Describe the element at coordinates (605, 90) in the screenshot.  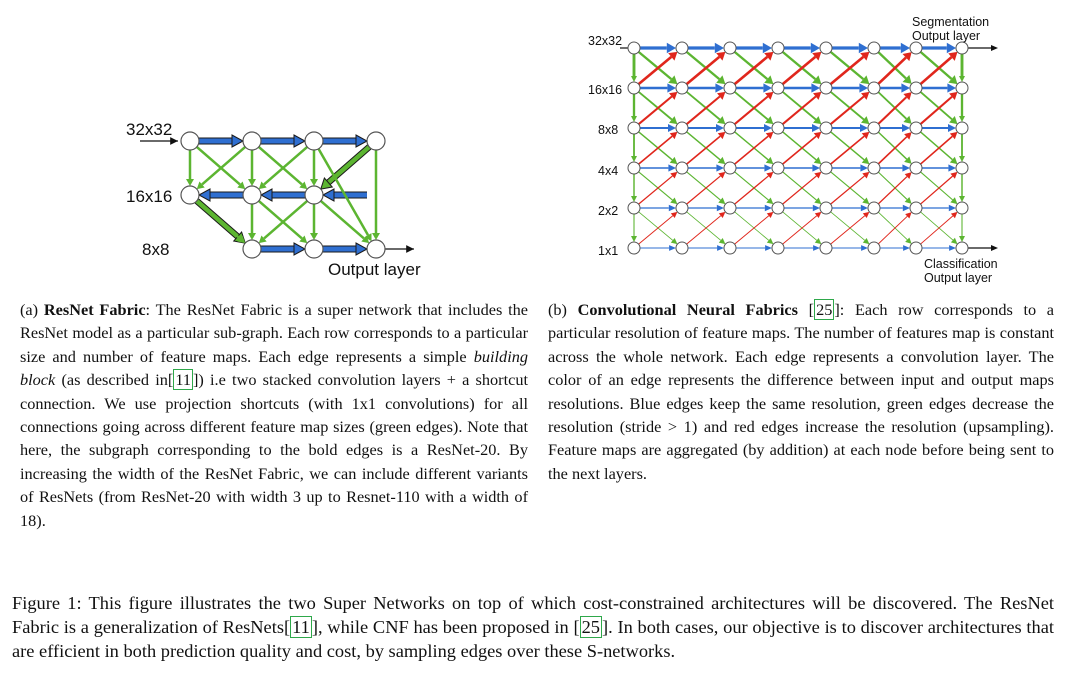
I see `cnf-row-label-16x16: 16x16` at that location.